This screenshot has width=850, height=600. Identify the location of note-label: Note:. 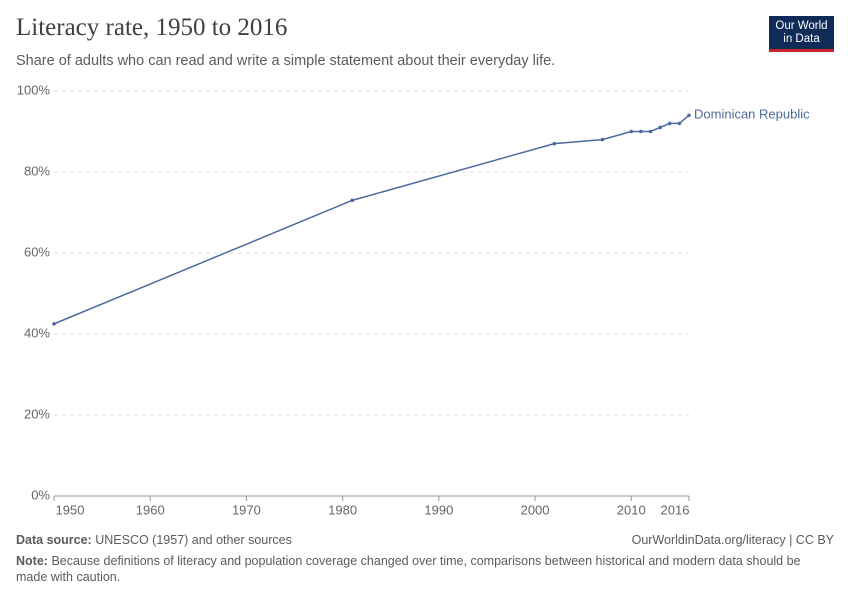
(32, 561).